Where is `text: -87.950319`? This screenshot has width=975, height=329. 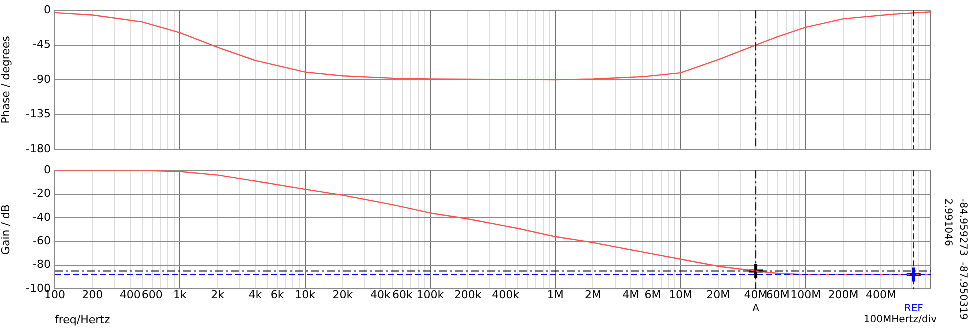 text: -87.950319 is located at coordinates (962, 291).